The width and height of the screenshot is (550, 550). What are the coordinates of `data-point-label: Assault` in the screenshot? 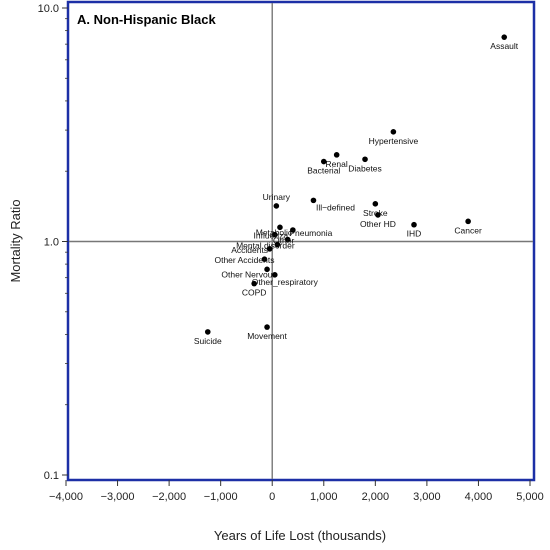 It's located at (504, 46).